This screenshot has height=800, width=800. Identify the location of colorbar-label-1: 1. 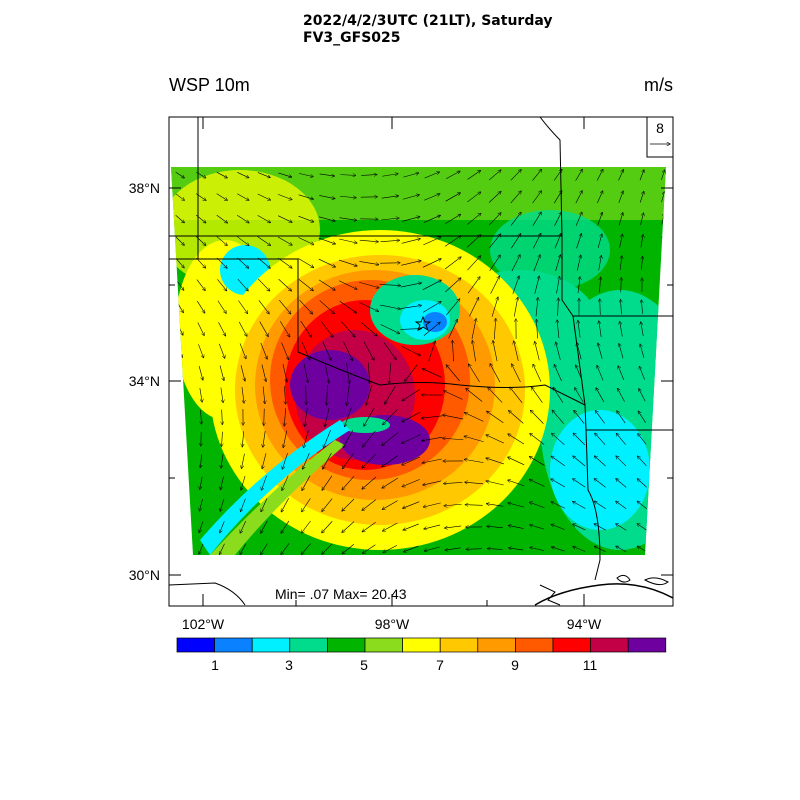
(215, 665).